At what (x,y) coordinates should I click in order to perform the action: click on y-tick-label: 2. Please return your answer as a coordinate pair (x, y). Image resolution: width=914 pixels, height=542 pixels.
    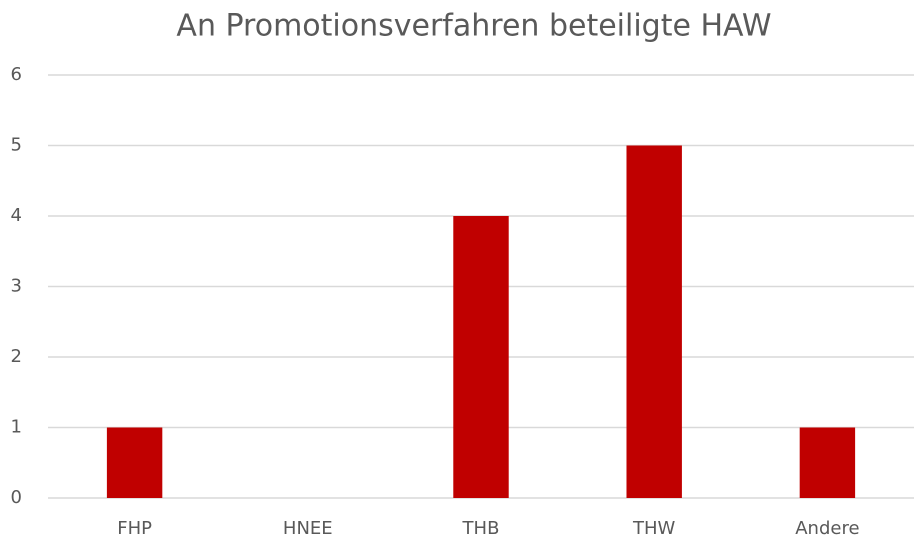
    Looking at the image, I should click on (16, 356).